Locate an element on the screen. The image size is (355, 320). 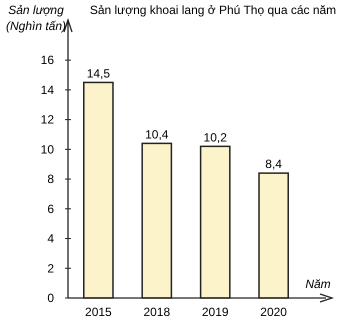
data-label: 14,5 is located at coordinates (98, 73).